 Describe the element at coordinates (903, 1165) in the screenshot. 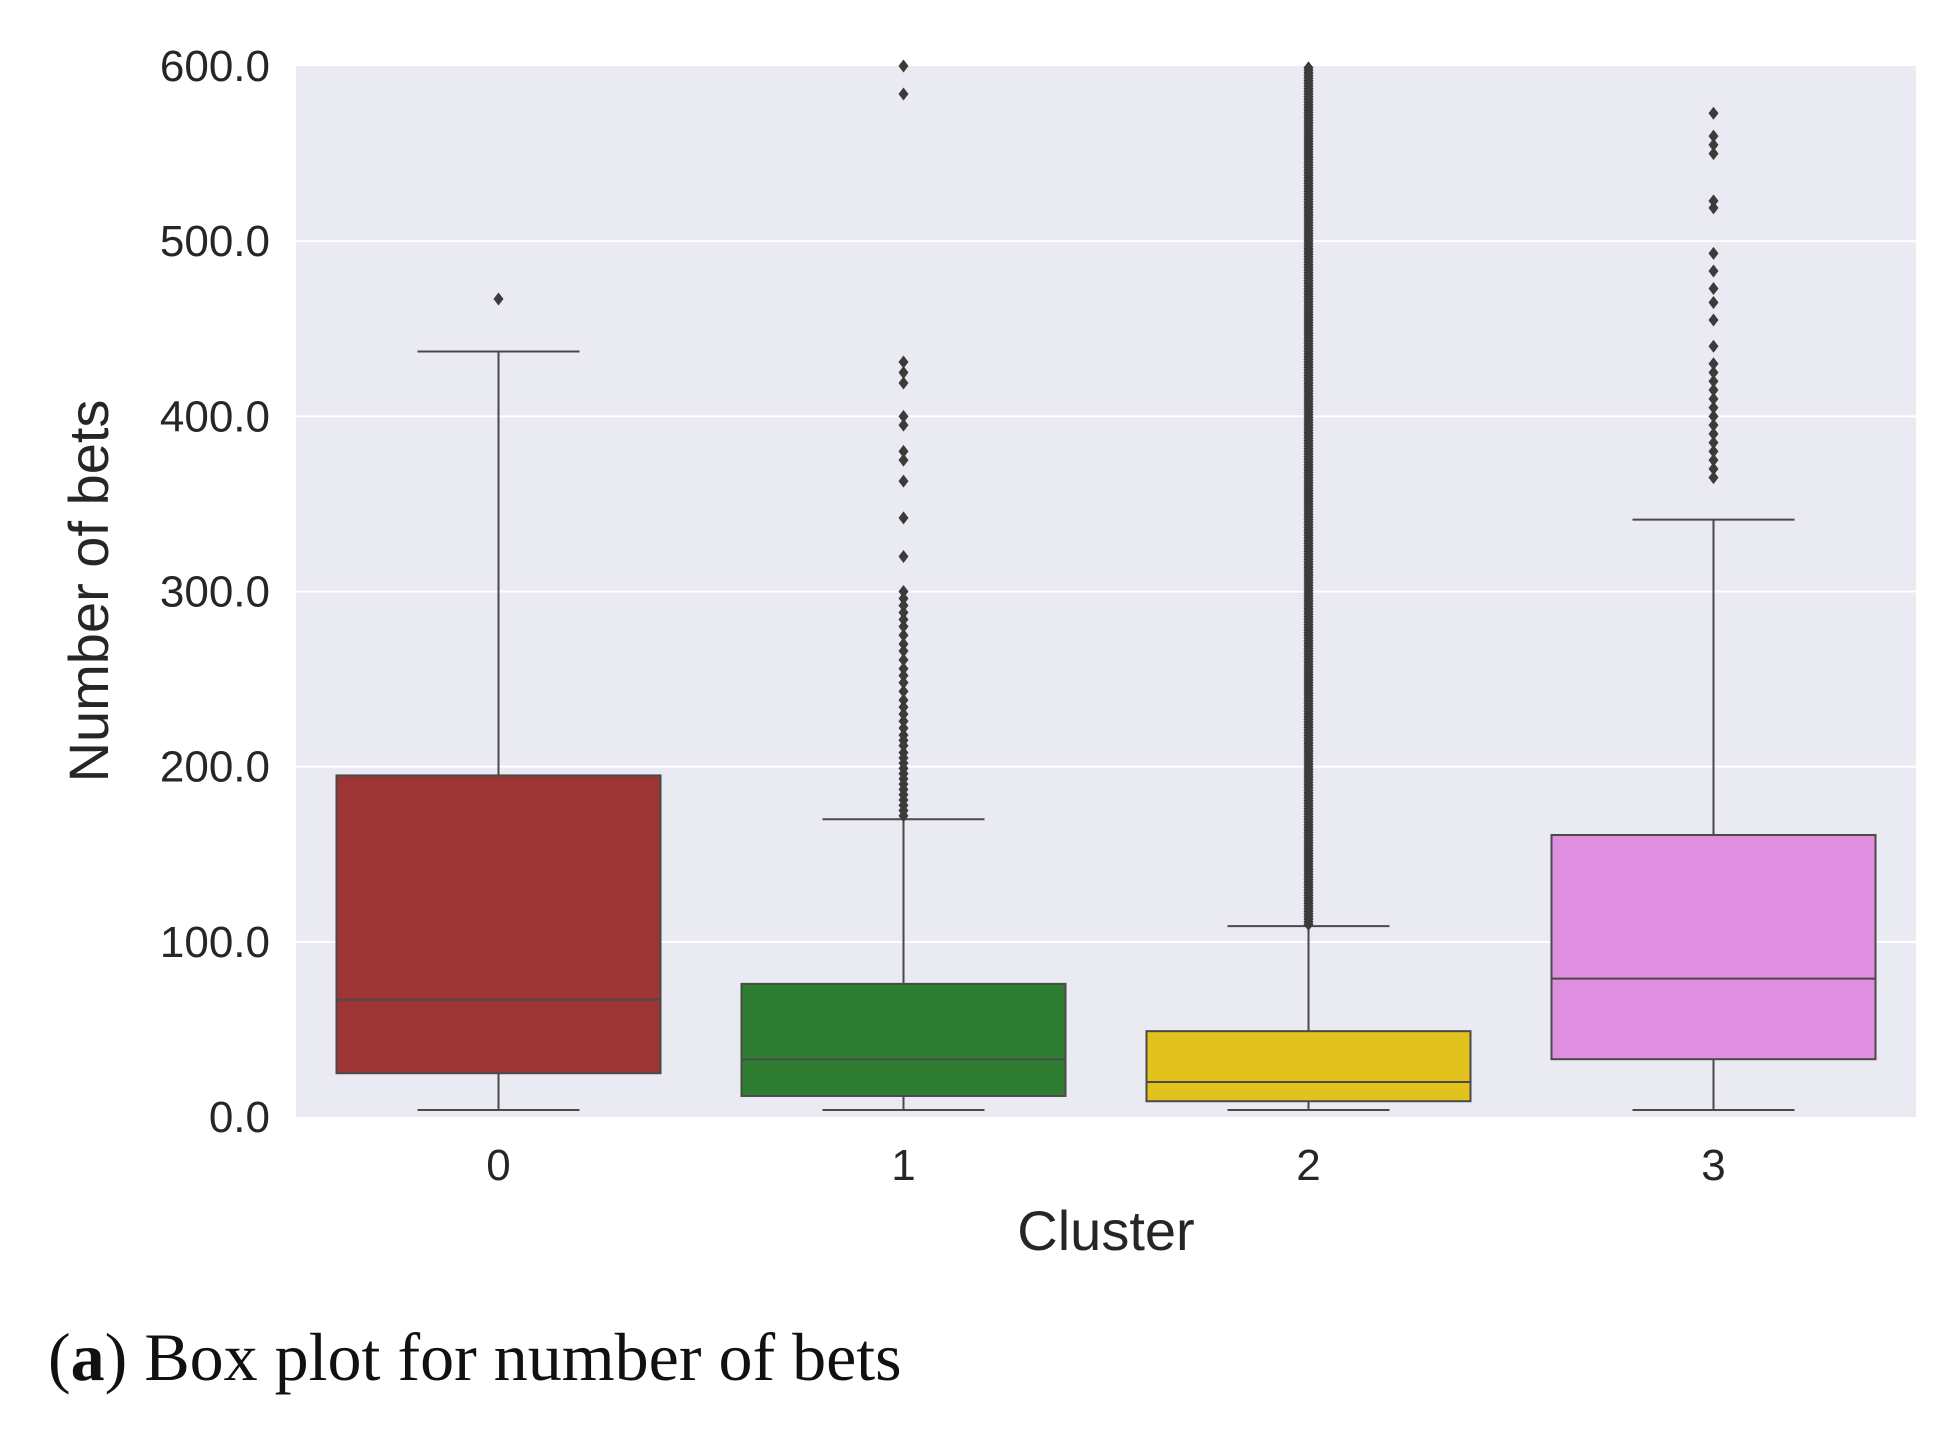

I see `x-tick-label: 1` at that location.